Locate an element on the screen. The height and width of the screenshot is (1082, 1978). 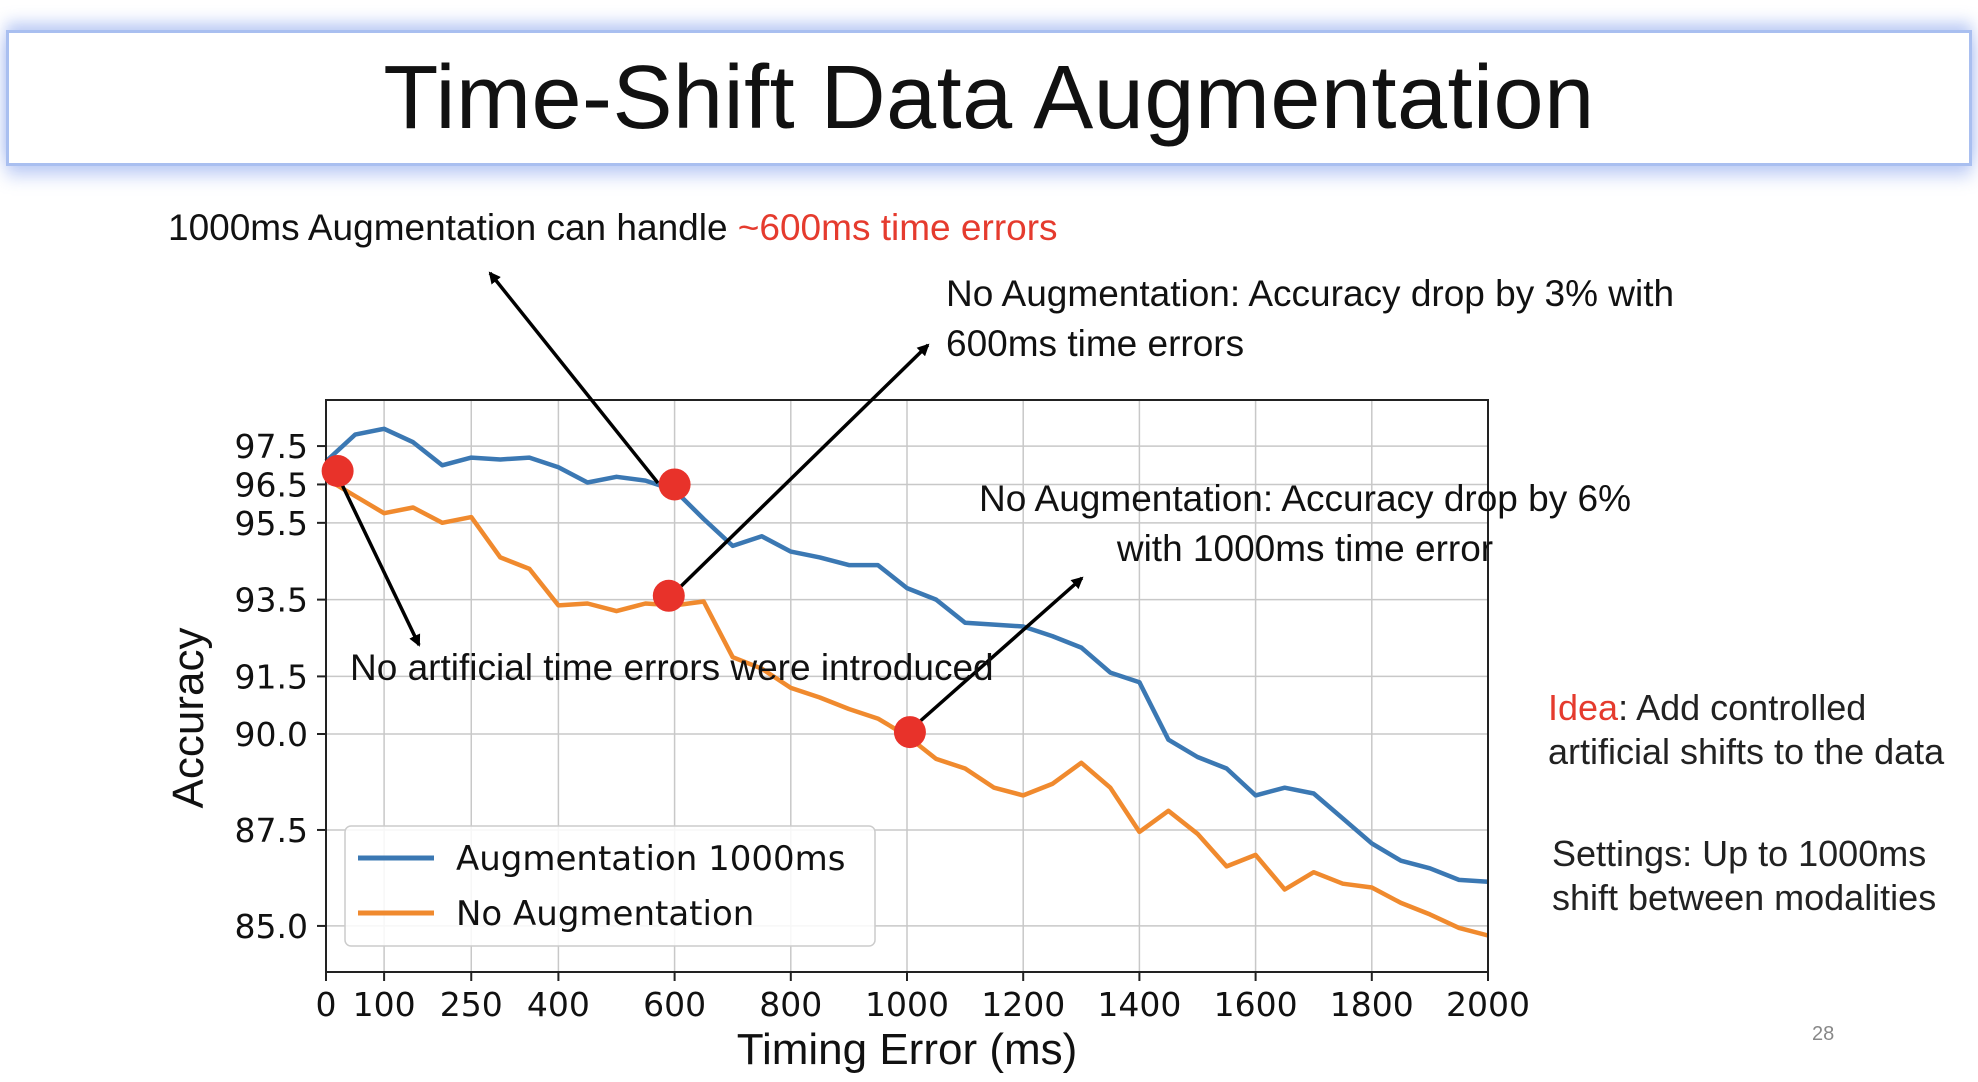
x-tick-label: 1600 is located at coordinates (1256, 1004).